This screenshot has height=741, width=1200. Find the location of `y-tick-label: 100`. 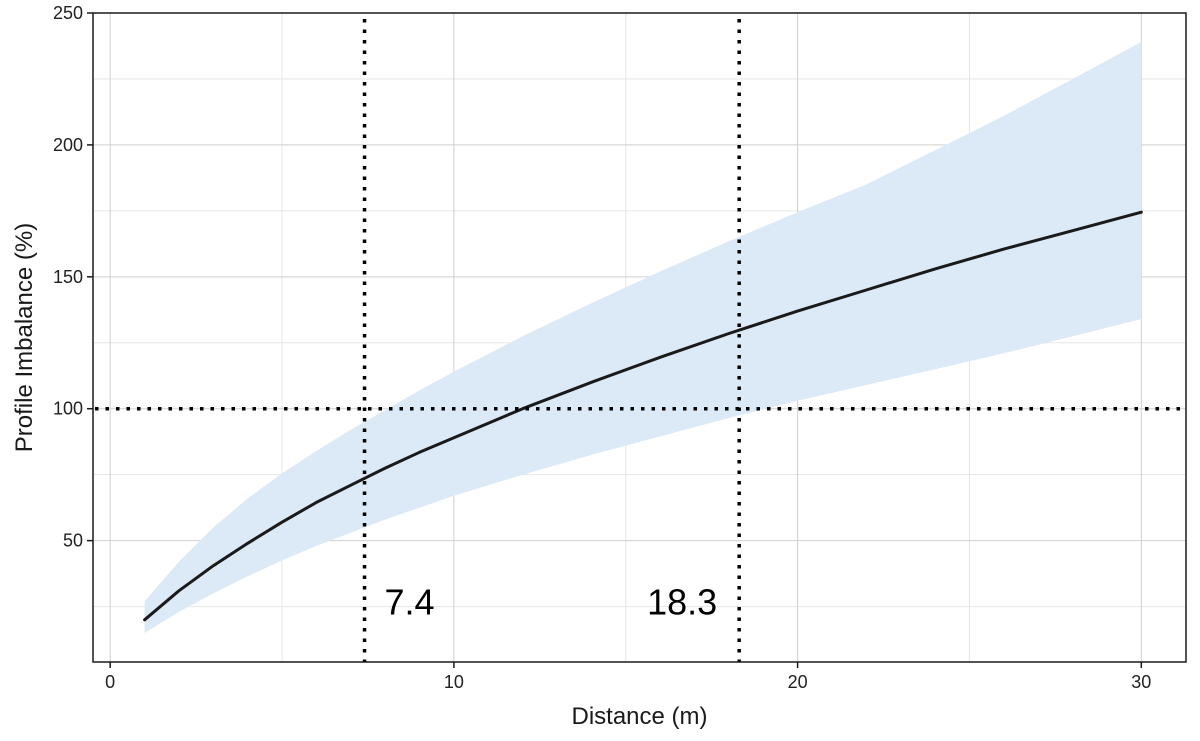

y-tick-label: 100 is located at coordinates (68, 409).